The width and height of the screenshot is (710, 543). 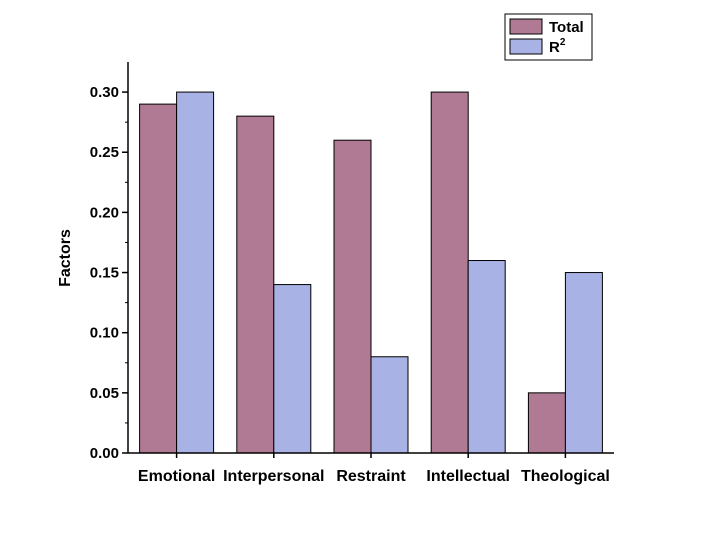 What do you see at coordinates (371, 476) in the screenshot?
I see `x-tick-label-restraint: Restraint` at bounding box center [371, 476].